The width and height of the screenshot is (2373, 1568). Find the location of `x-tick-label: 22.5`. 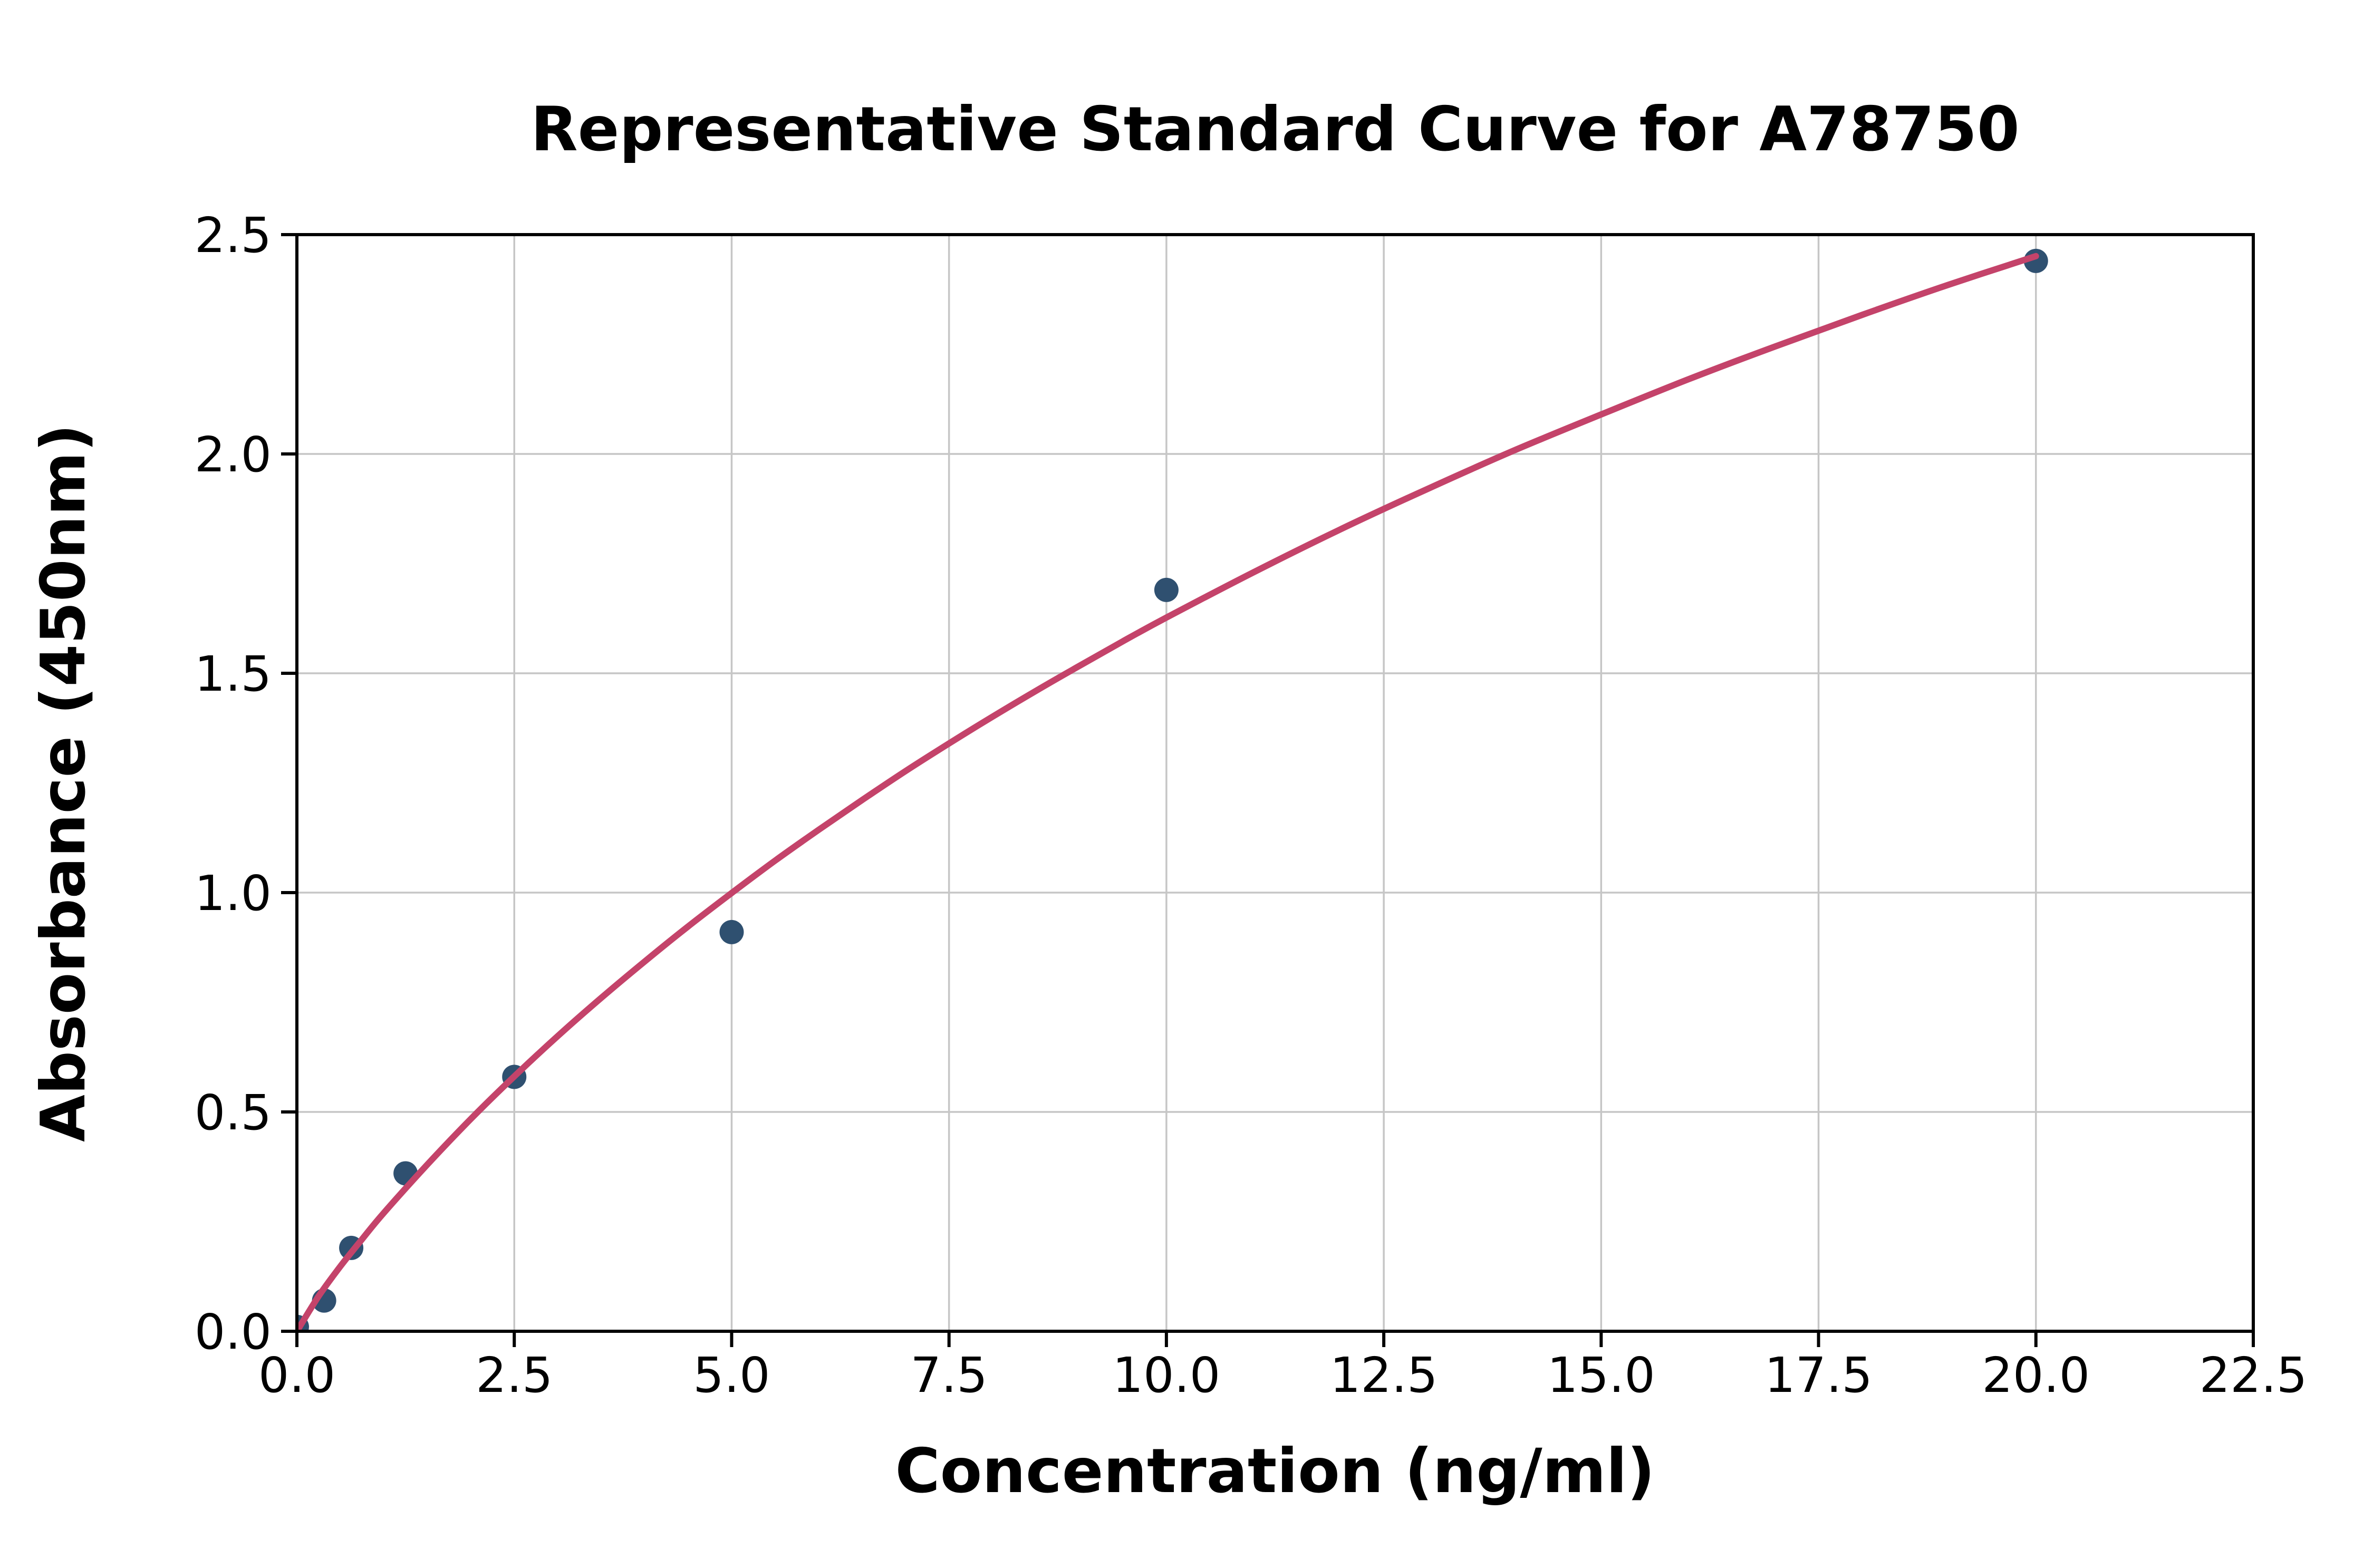

x-tick-label: 22.5 is located at coordinates (2254, 1375).